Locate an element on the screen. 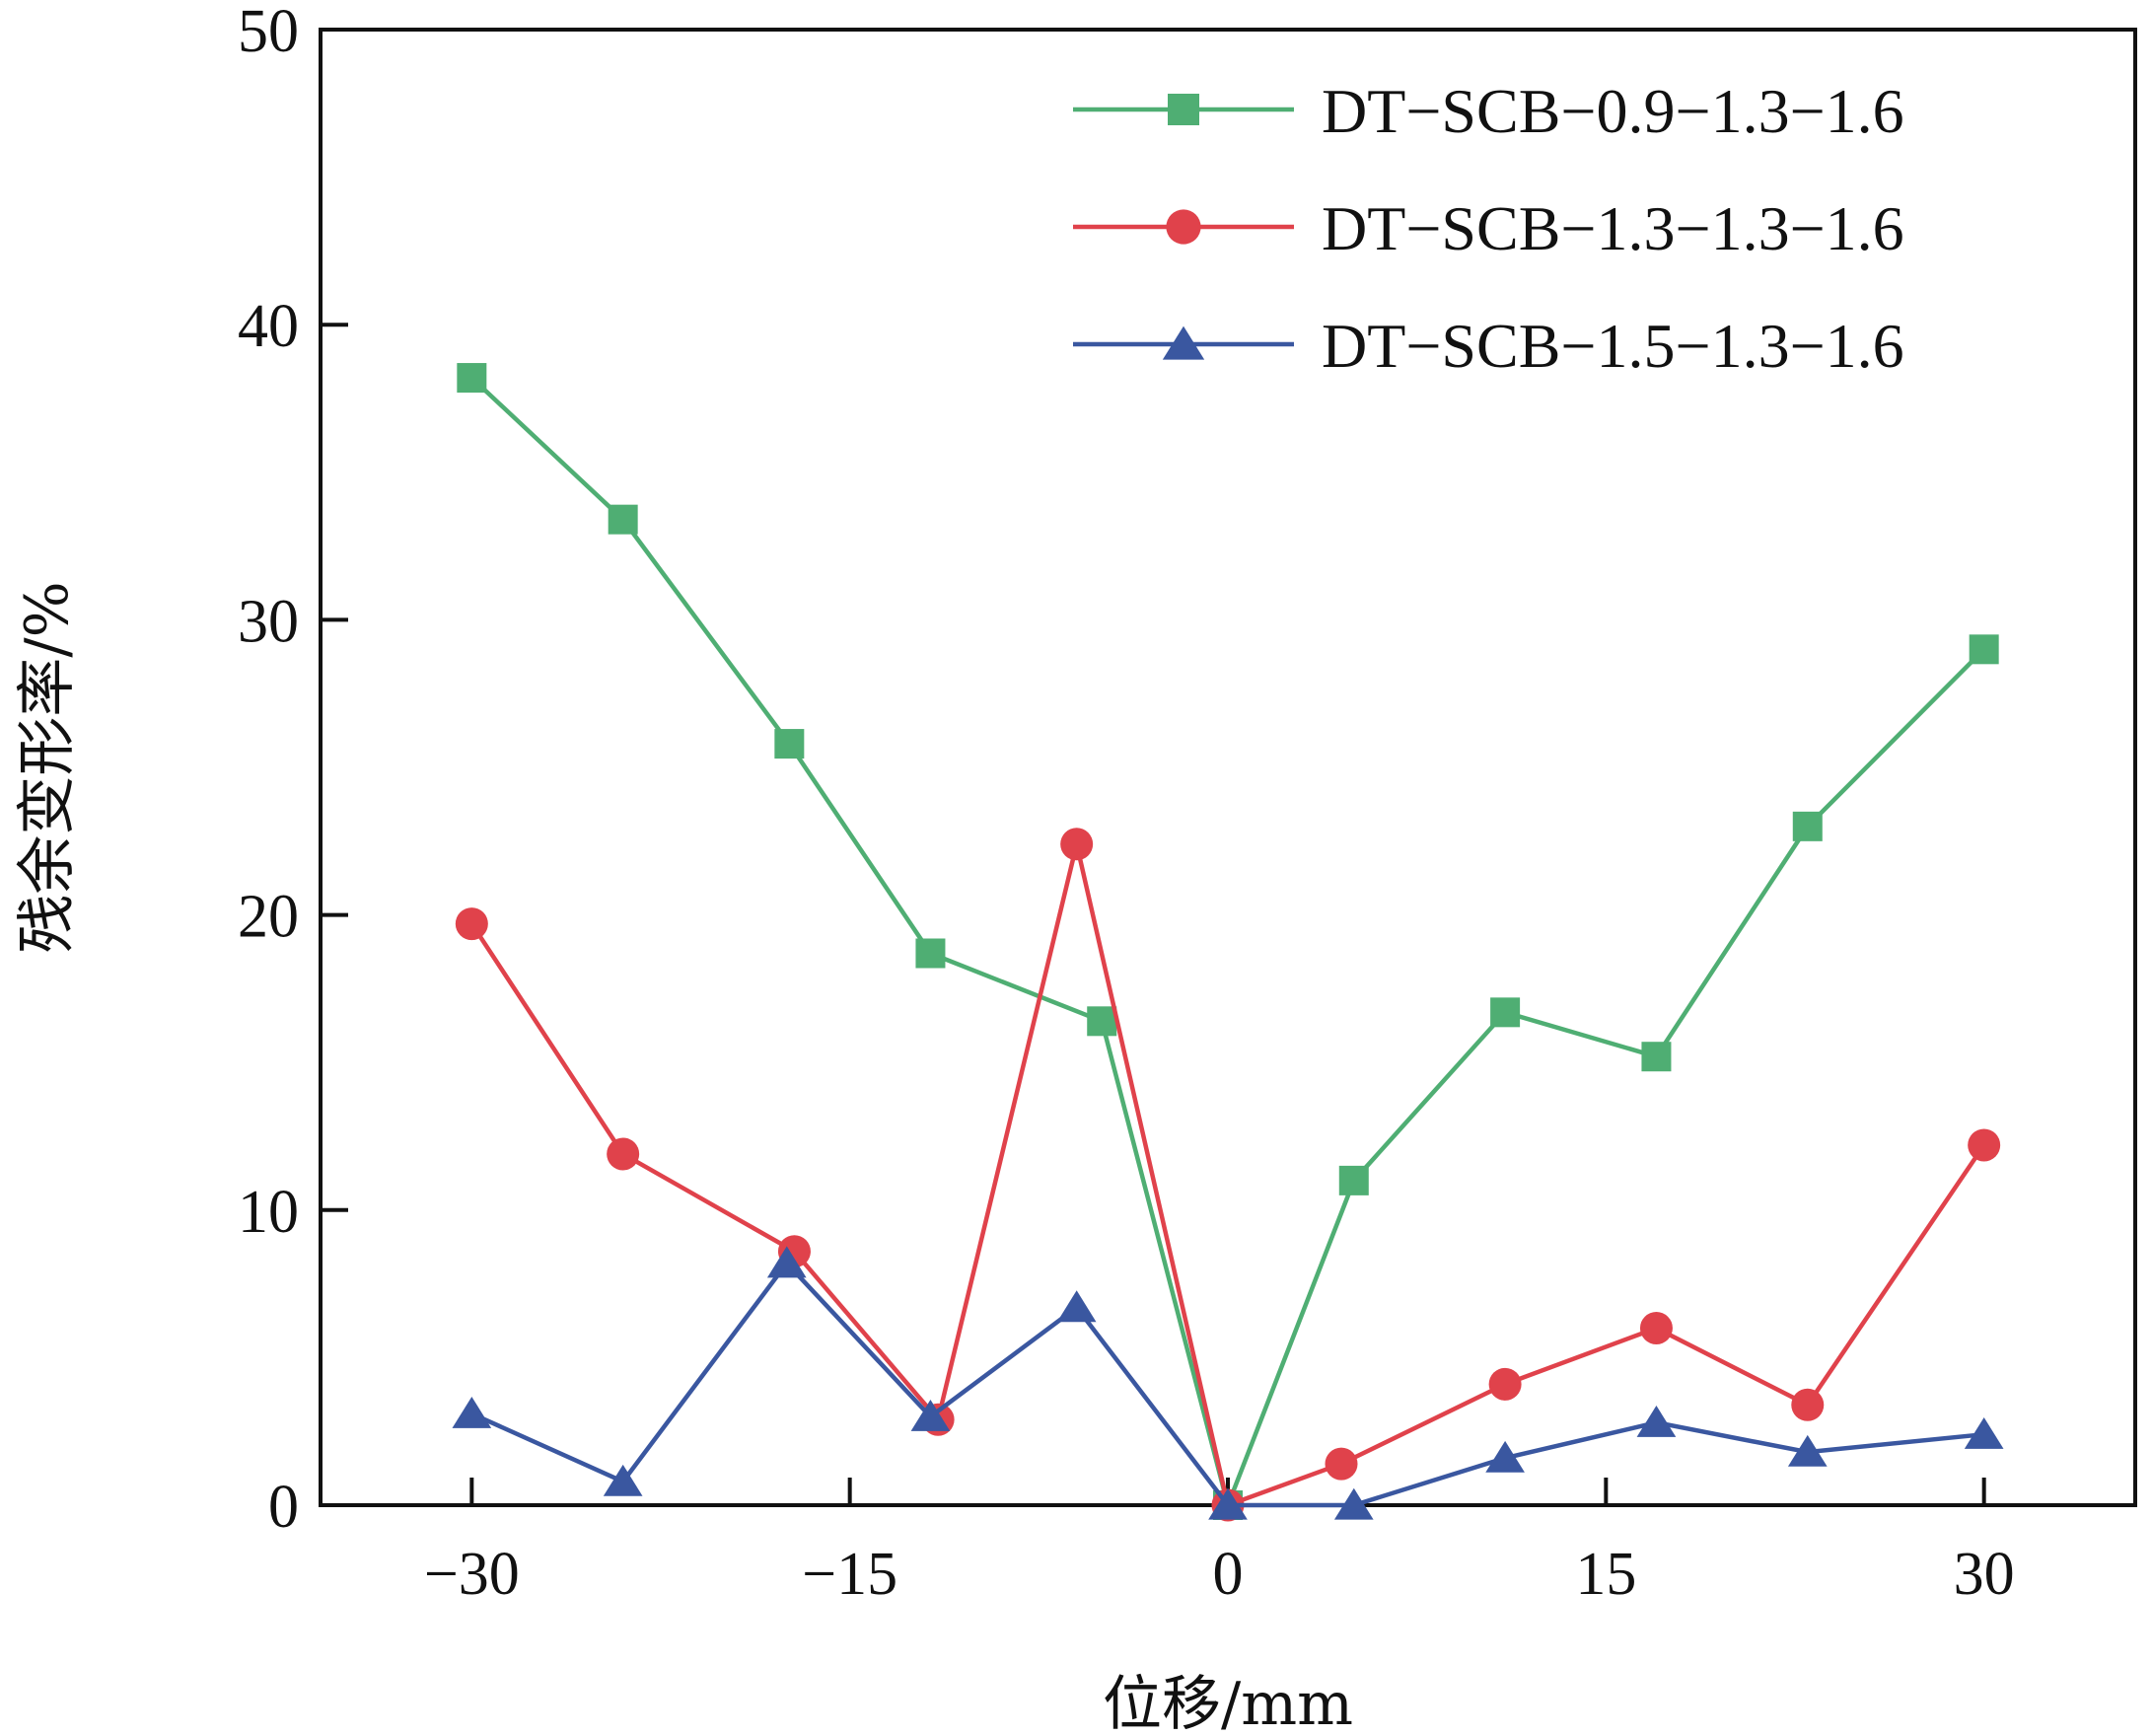 This screenshot has height=1736, width=2152. x-axis-label: 位移/mm is located at coordinates (1228, 1703).